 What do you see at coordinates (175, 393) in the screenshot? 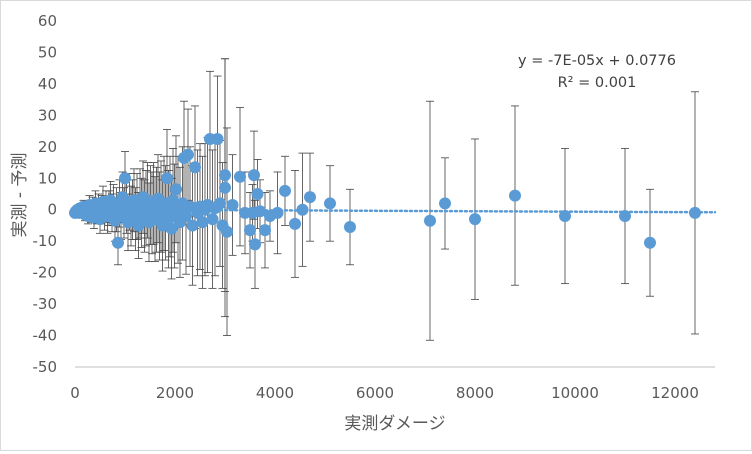
I see `x-tick-label: 2000` at bounding box center [175, 393].